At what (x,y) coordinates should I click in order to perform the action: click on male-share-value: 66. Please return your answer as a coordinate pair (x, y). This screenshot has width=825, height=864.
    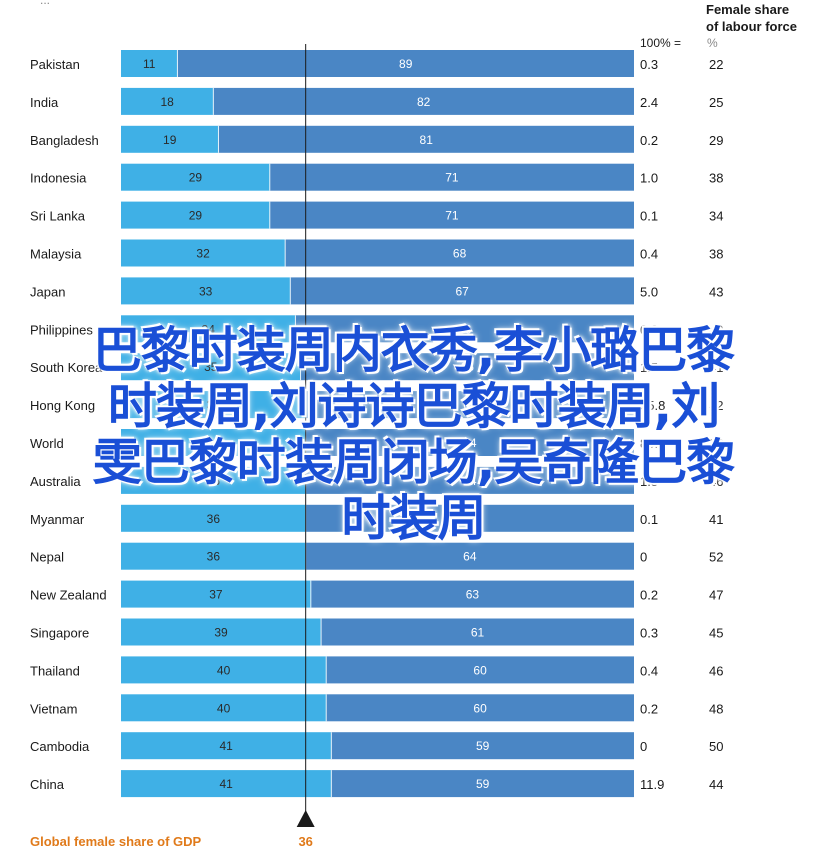
    Looking at the image, I should click on (465, 329).